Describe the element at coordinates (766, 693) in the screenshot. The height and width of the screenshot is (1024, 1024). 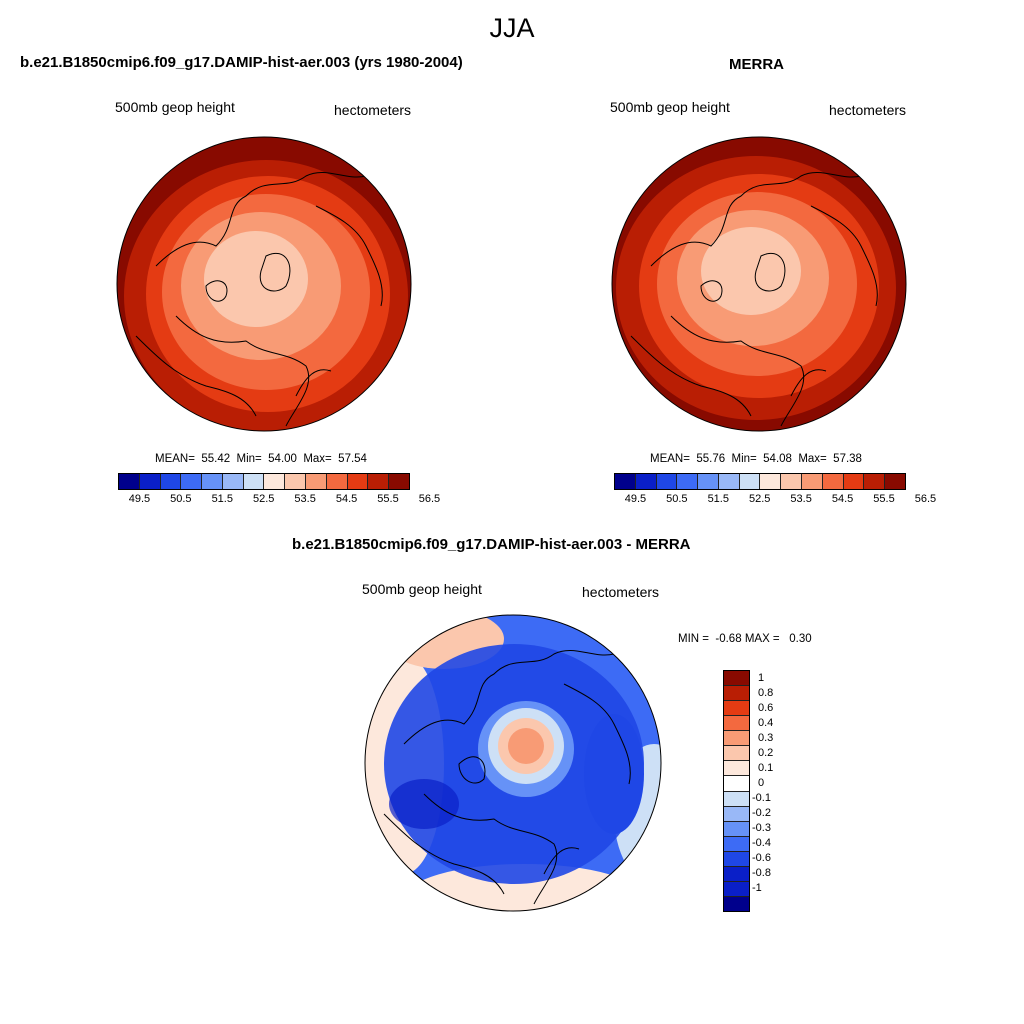
I see `colorbar-tick-label: 0.8` at that location.